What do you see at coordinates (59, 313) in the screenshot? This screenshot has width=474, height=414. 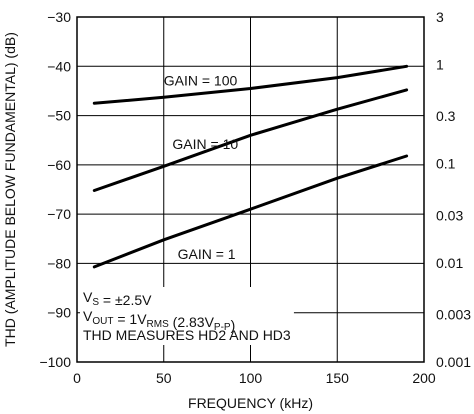 I see `y-tick-label: −90` at bounding box center [59, 313].